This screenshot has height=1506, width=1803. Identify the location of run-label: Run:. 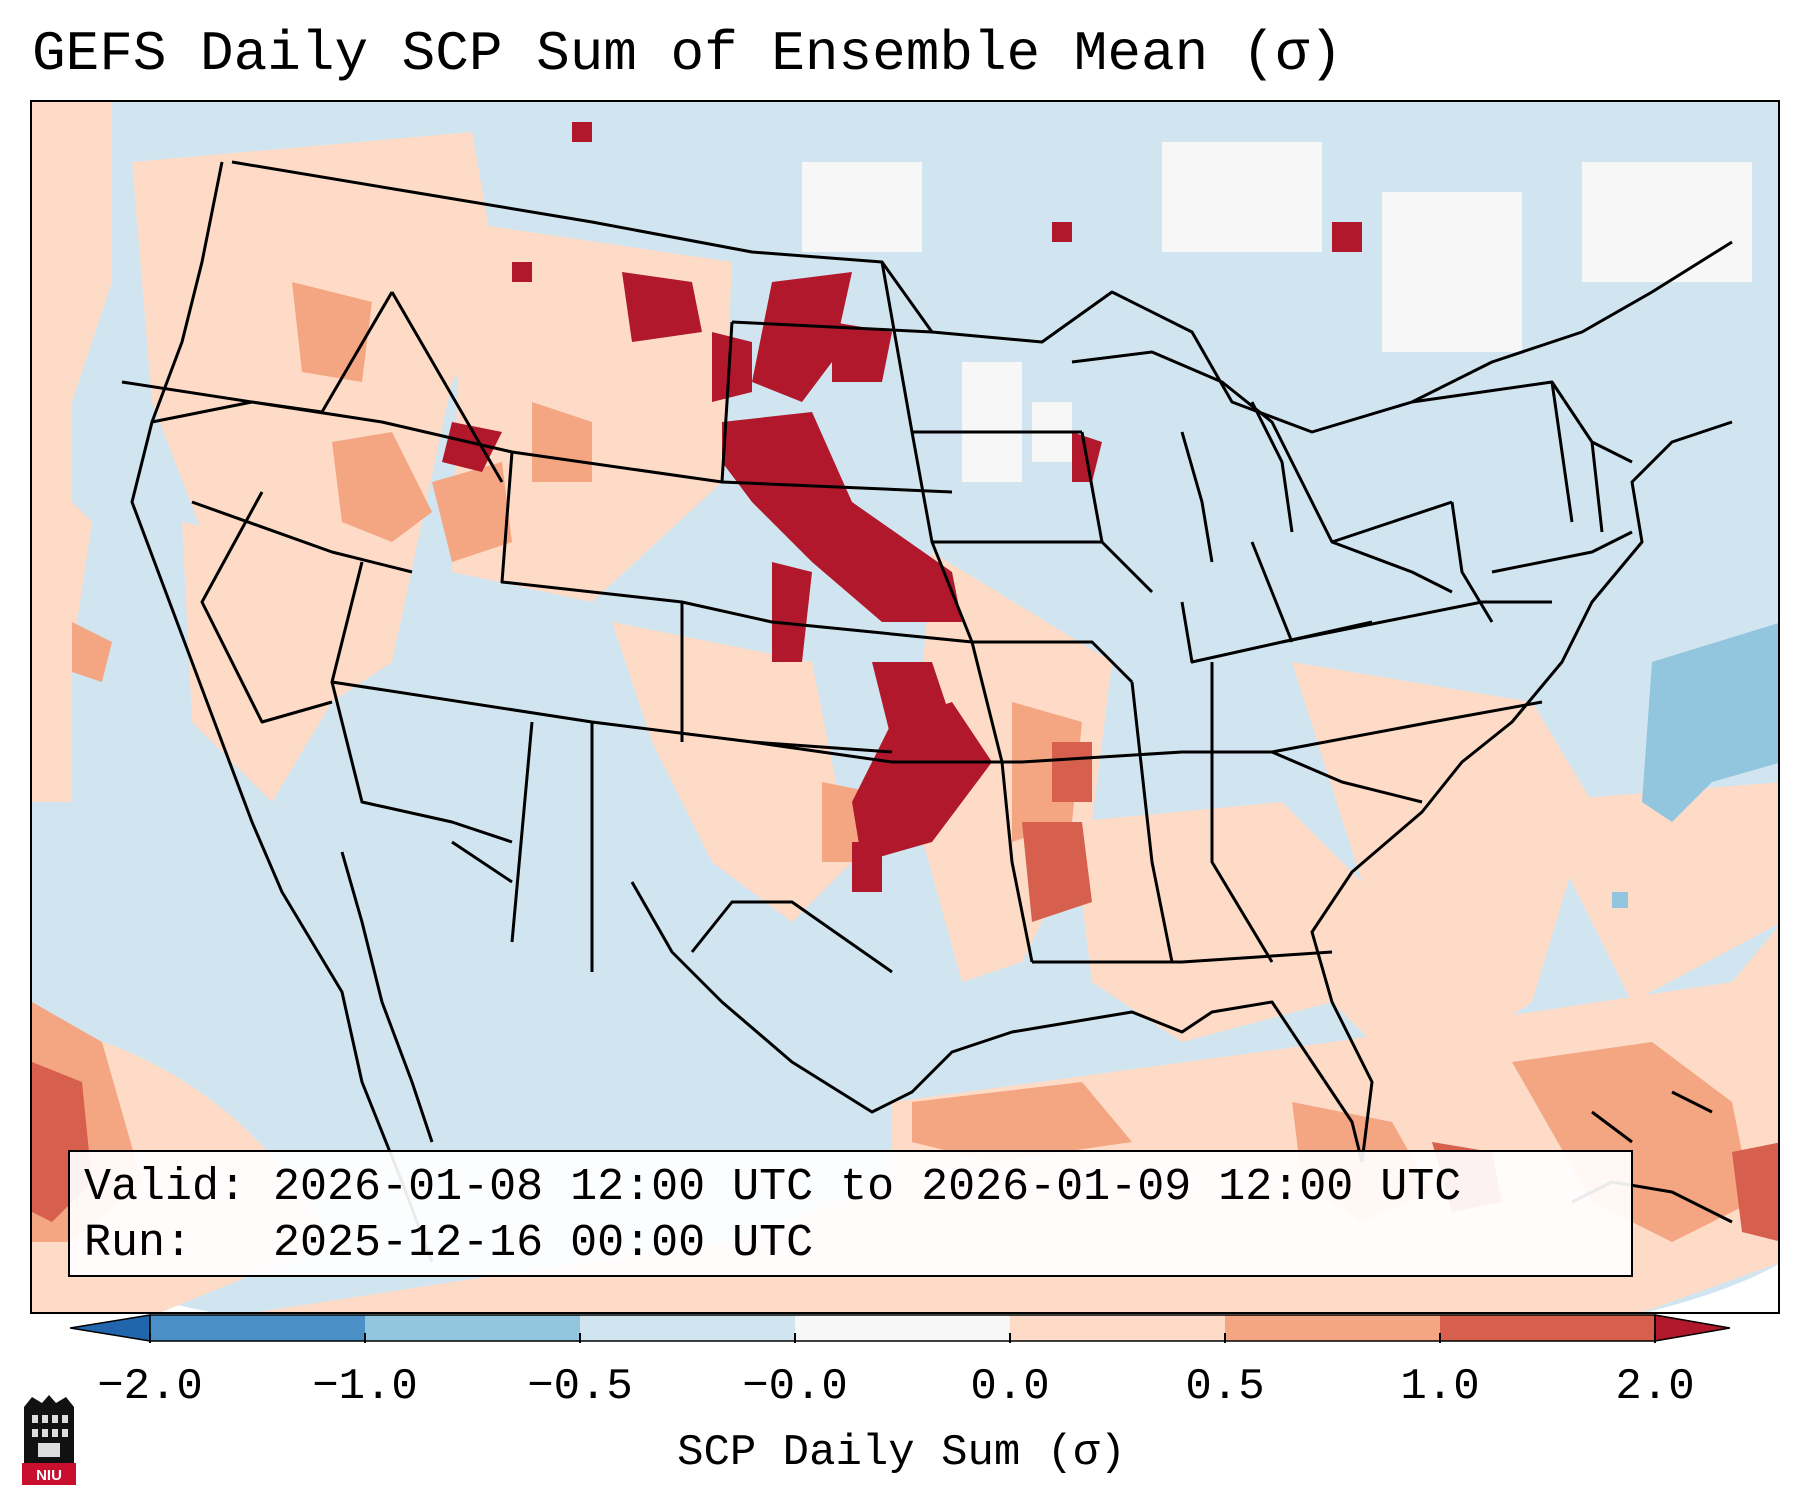
(138, 1243).